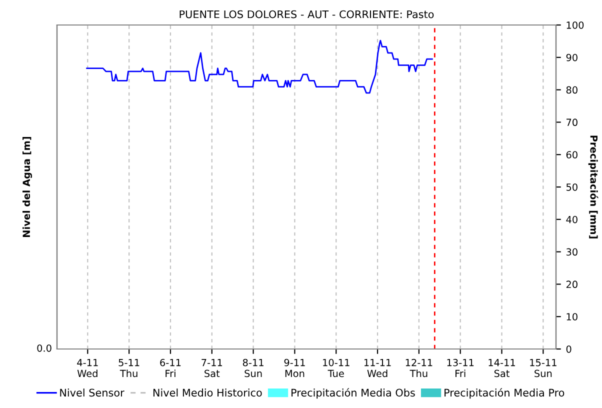 The image size is (602, 408). I want to click on y2-tick-label: 30, so click(572, 252).